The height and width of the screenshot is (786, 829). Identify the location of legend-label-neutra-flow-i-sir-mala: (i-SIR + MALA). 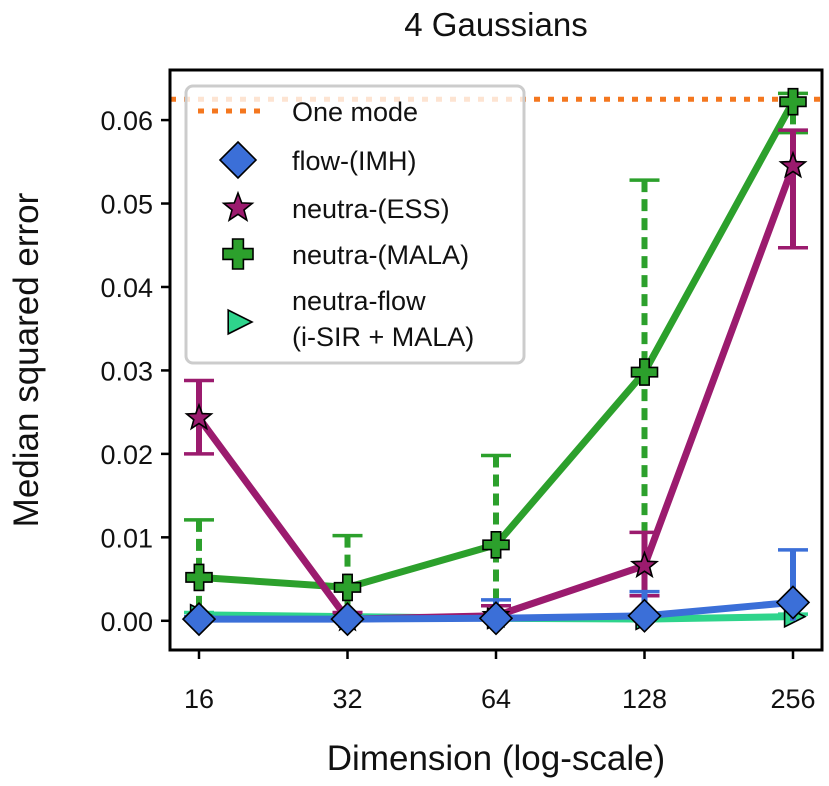
(383, 337).